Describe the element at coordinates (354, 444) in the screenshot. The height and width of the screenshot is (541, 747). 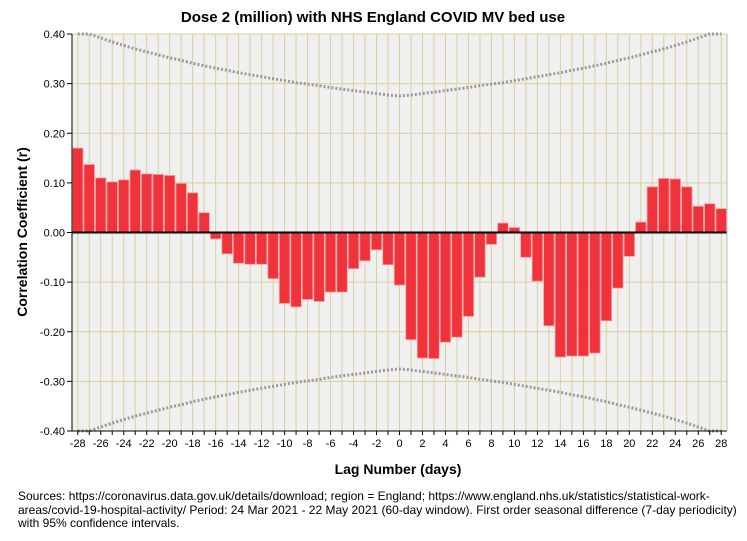
I see `x-tick-label: -4` at that location.